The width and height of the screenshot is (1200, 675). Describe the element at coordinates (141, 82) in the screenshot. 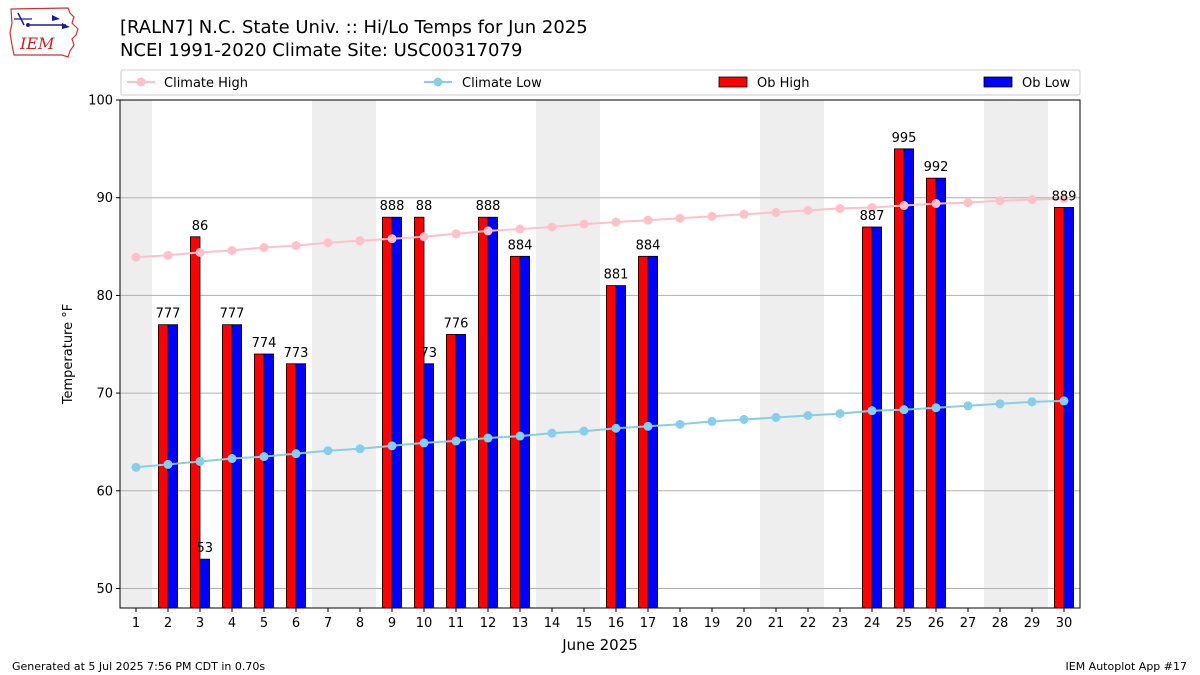

I see `legend-climate-high-marker` at that location.